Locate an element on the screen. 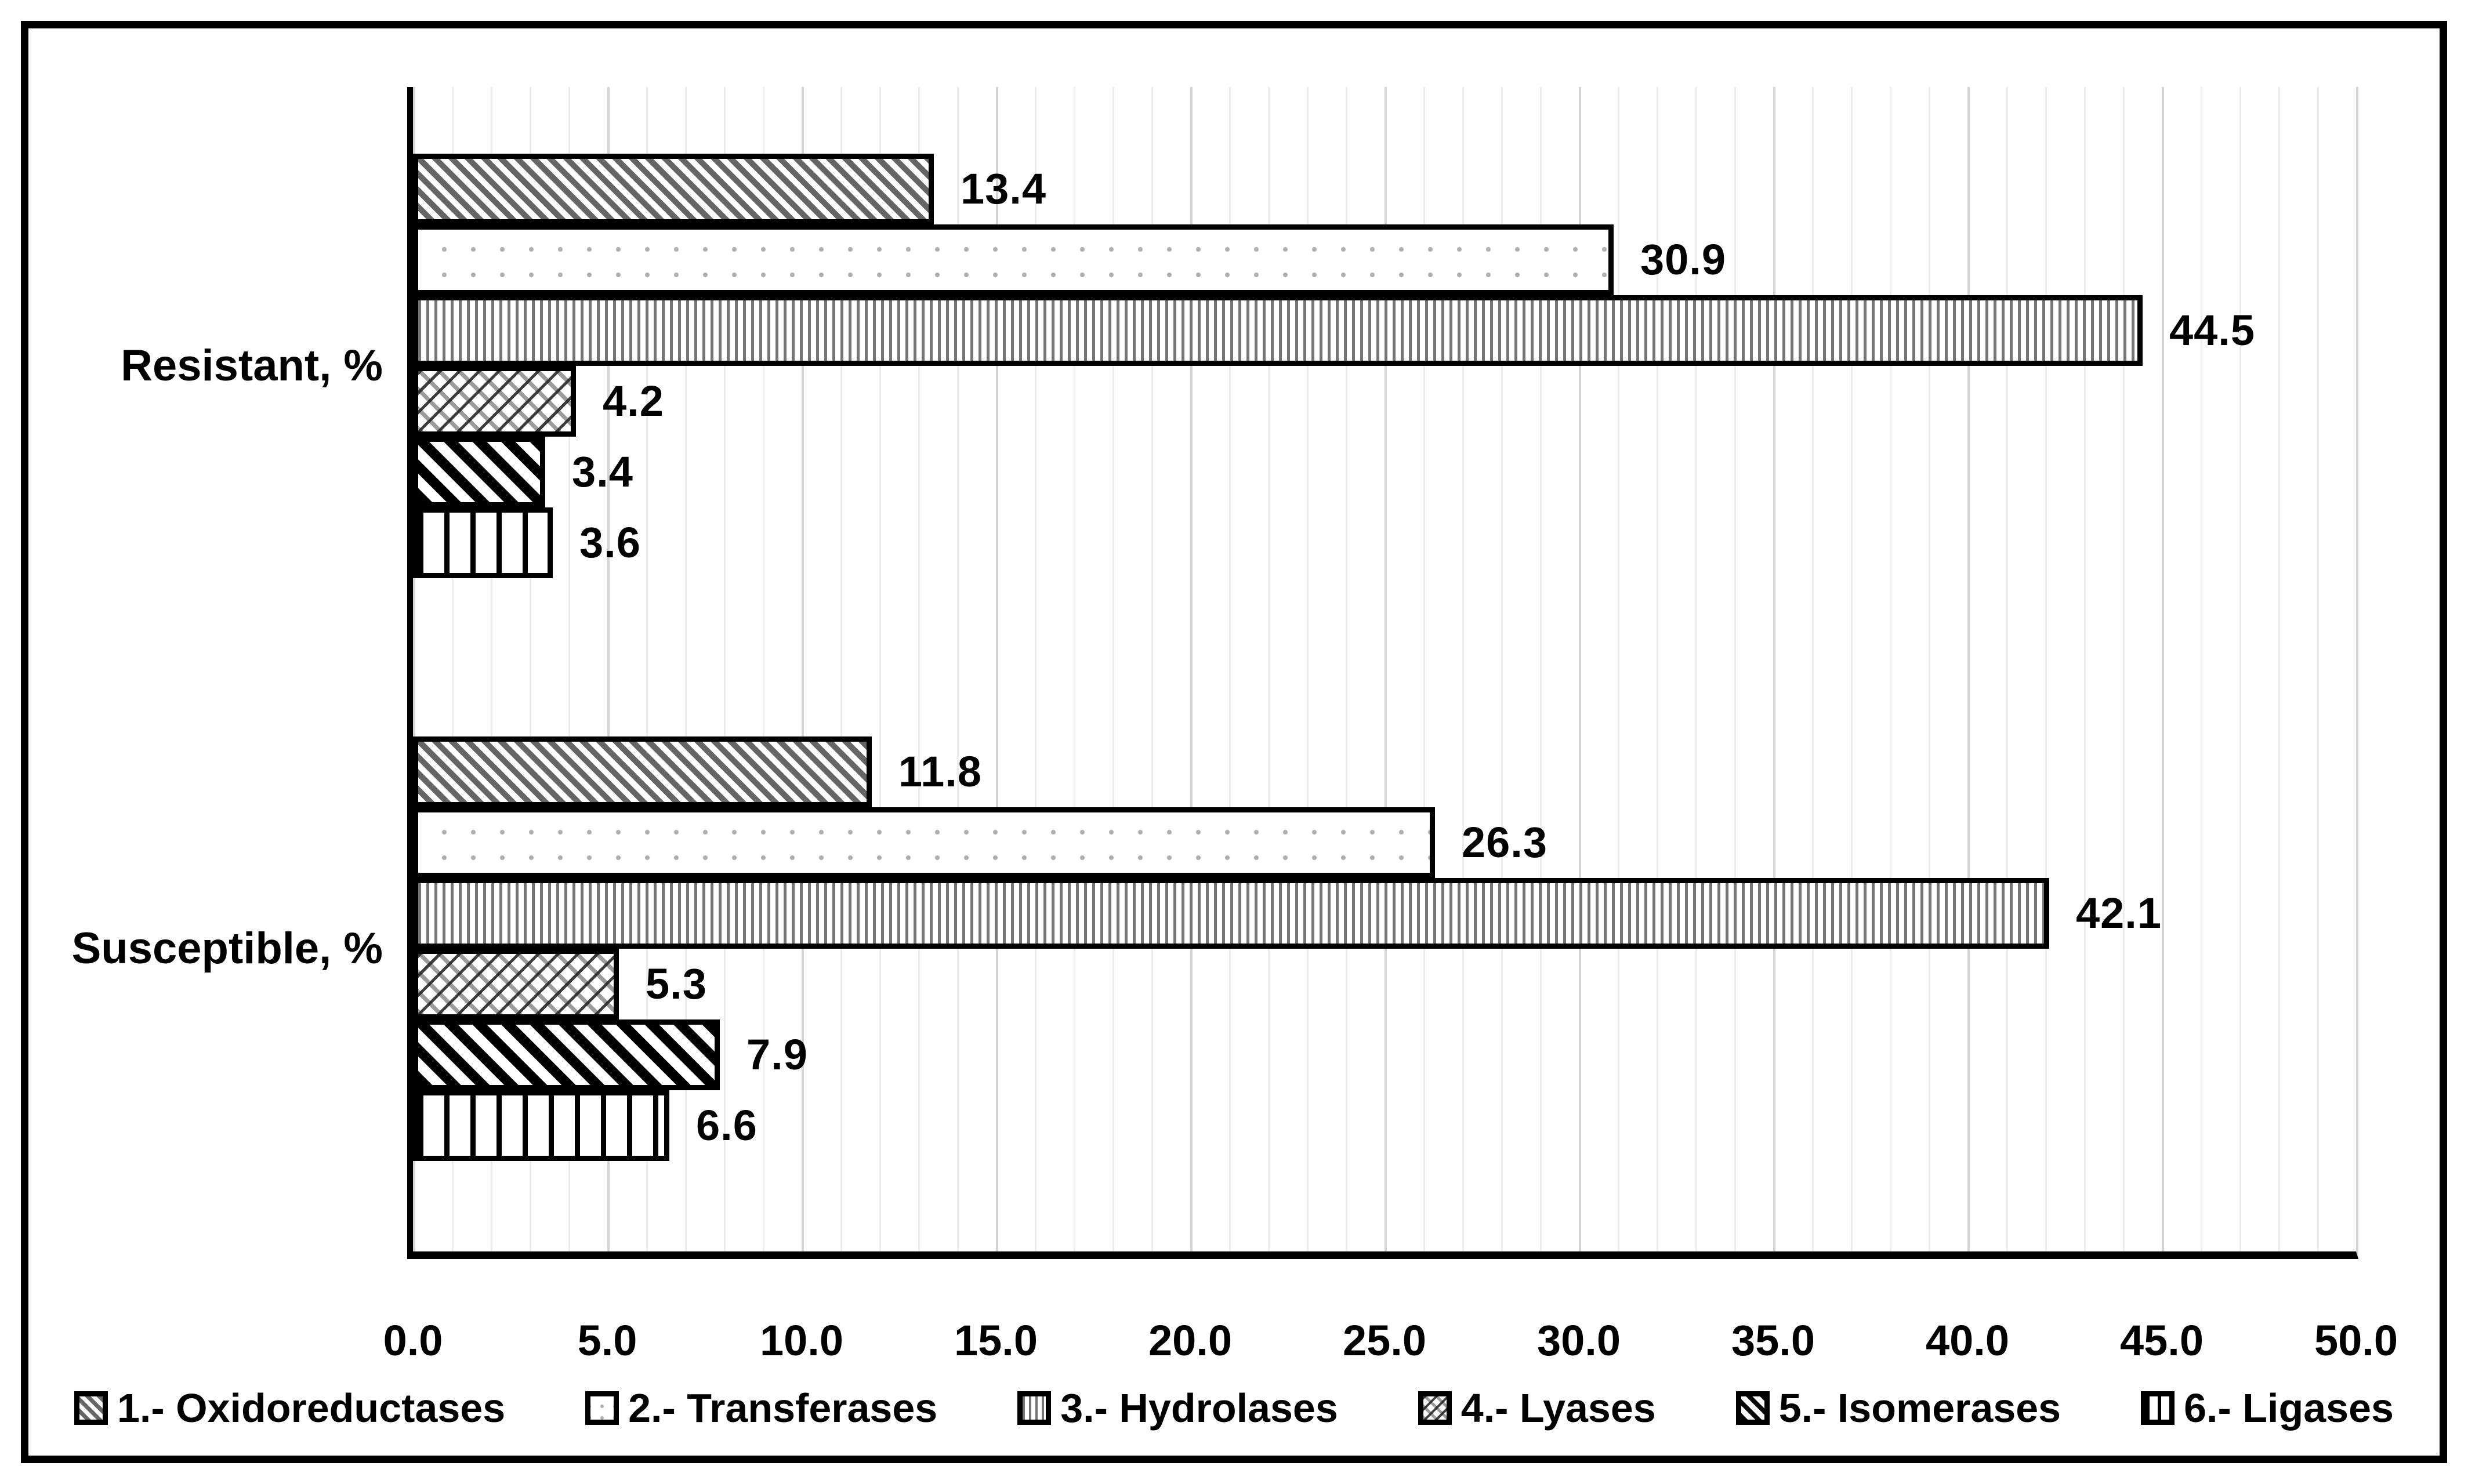 The height and width of the screenshot is (1484, 2468). legend-item-ligases: 6.- Ligases is located at coordinates (2267, 1408).